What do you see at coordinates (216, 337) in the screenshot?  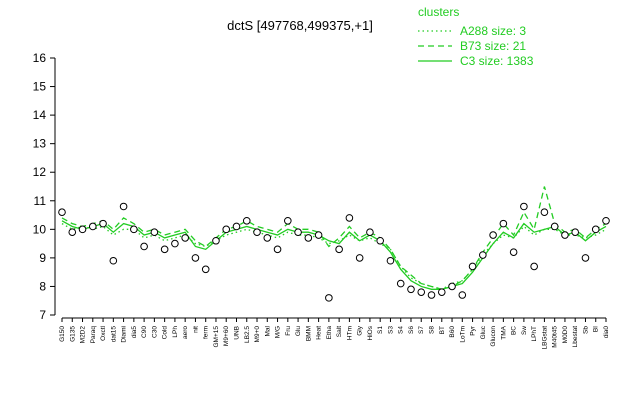 I see `x-tick-label: GM+15` at bounding box center [216, 337].